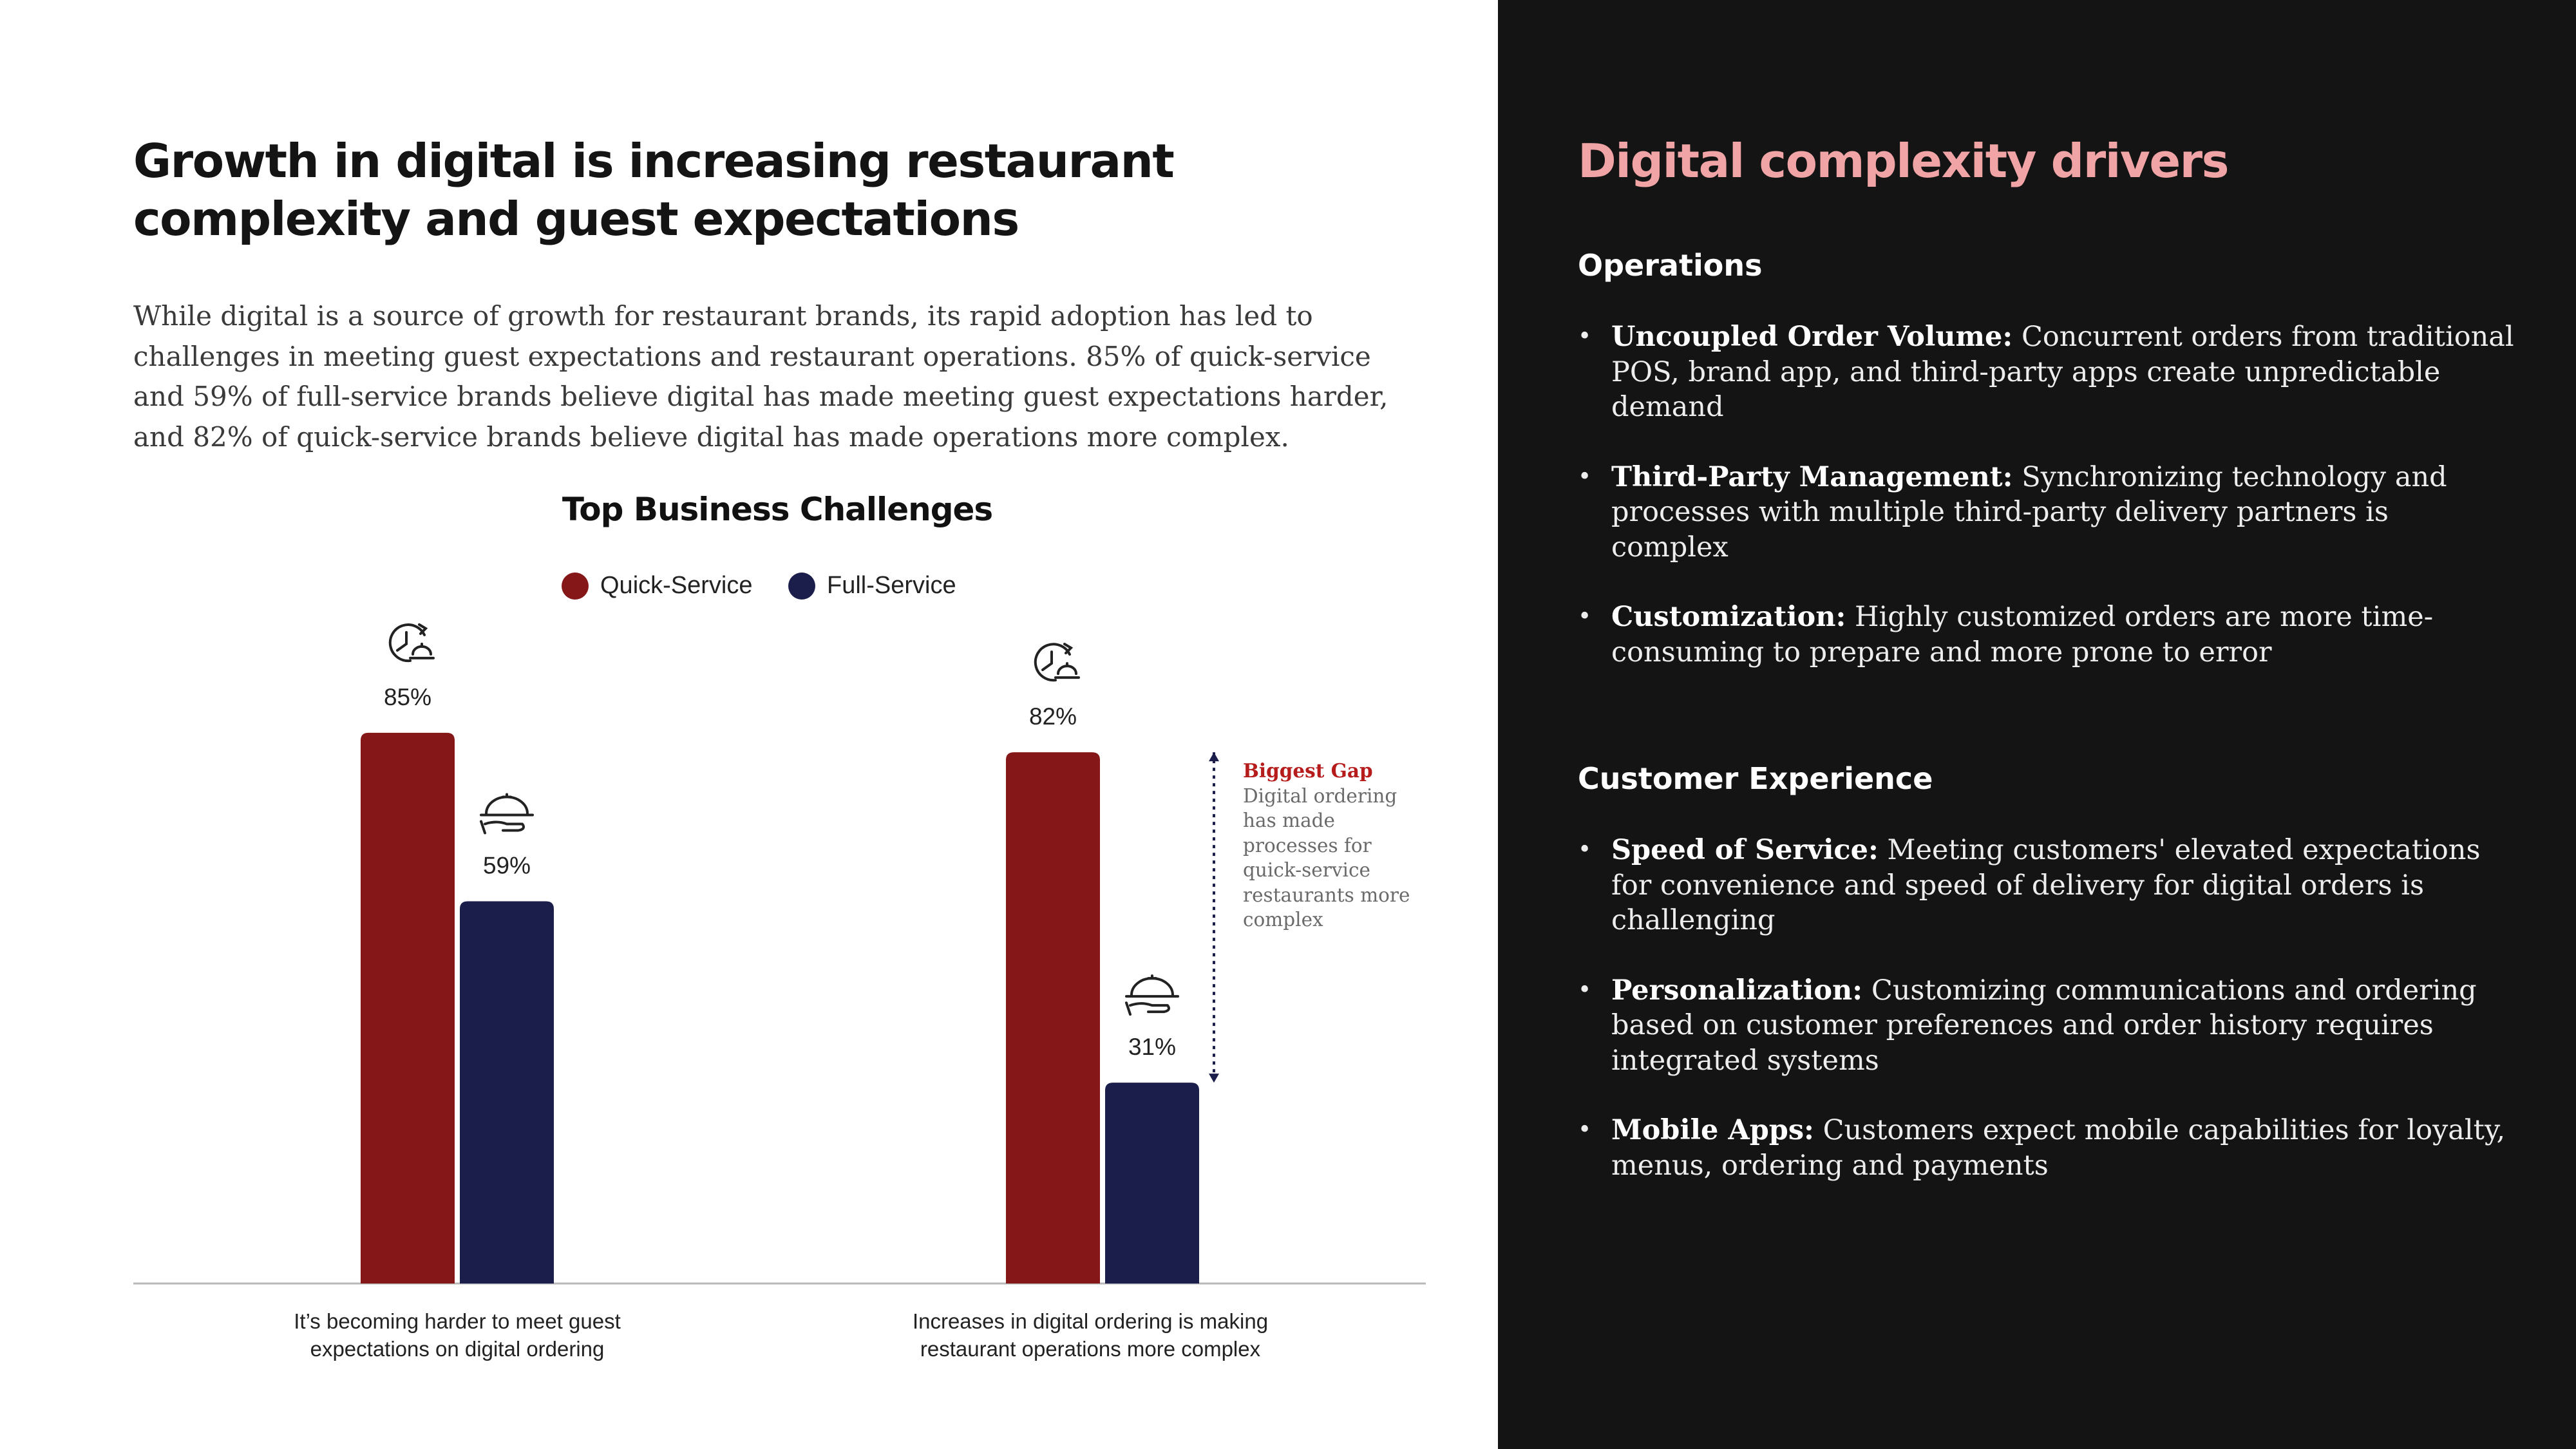 This screenshot has height=1449, width=2576. What do you see at coordinates (1326, 895) in the screenshot?
I see `annotation-line: restaurants more` at bounding box center [1326, 895].